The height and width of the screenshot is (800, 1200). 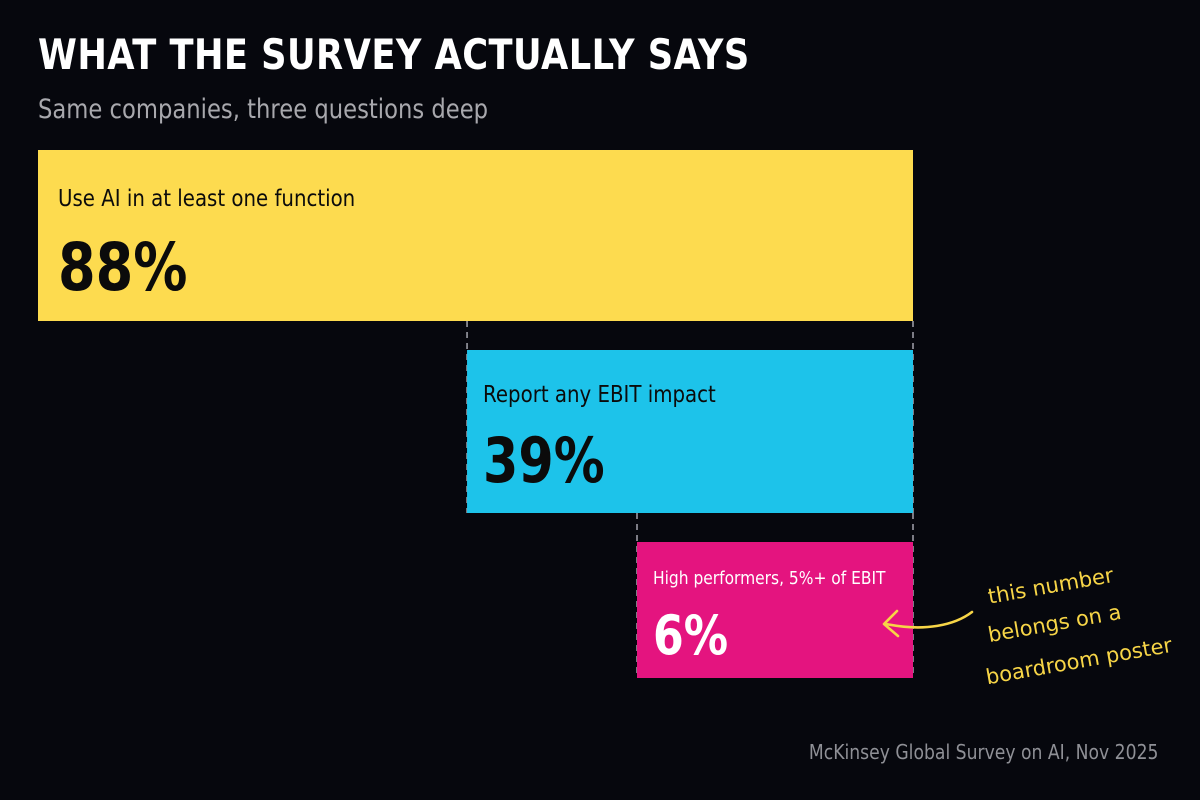 What do you see at coordinates (1054, 623) in the screenshot?
I see `annotation-line-2: belongs on a` at bounding box center [1054, 623].